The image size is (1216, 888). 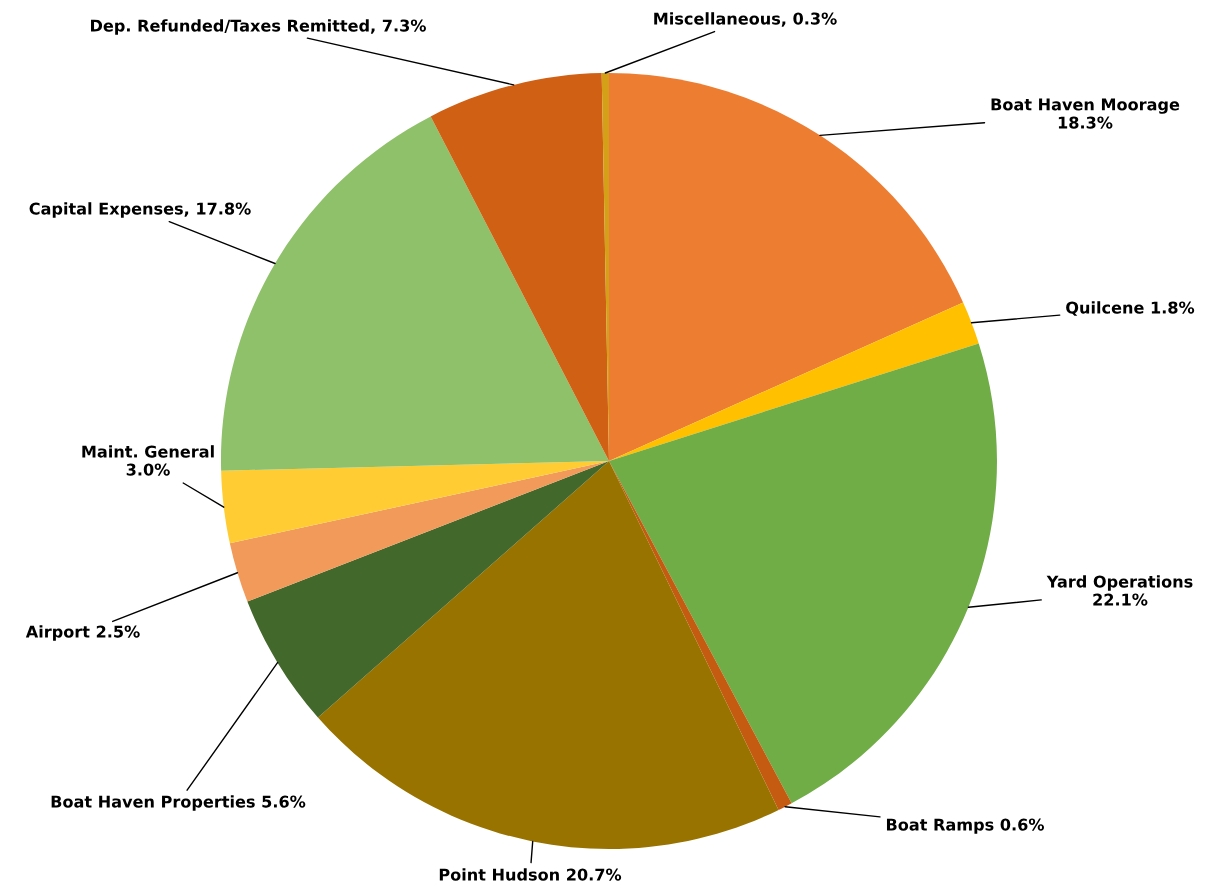 I want to click on data-label: 22.1%, so click(x=1120, y=599).